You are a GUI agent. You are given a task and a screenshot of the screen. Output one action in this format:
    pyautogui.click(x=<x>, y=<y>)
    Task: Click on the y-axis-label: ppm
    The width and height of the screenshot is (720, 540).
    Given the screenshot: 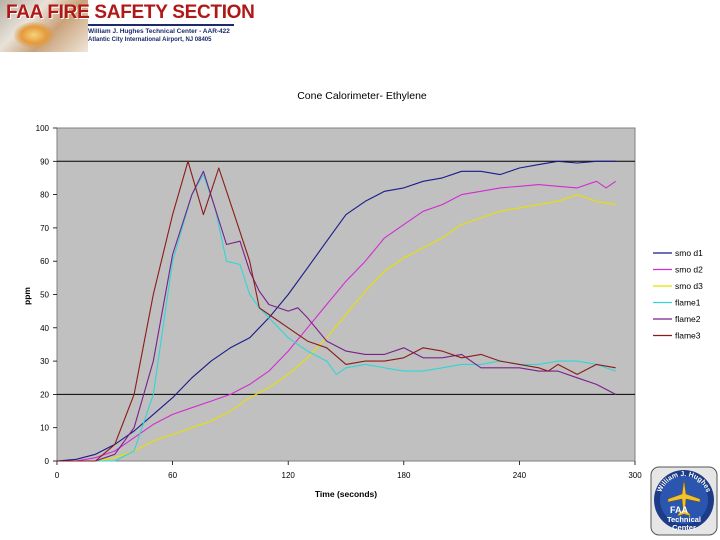 What is the action you would take?
    pyautogui.click(x=27, y=296)
    